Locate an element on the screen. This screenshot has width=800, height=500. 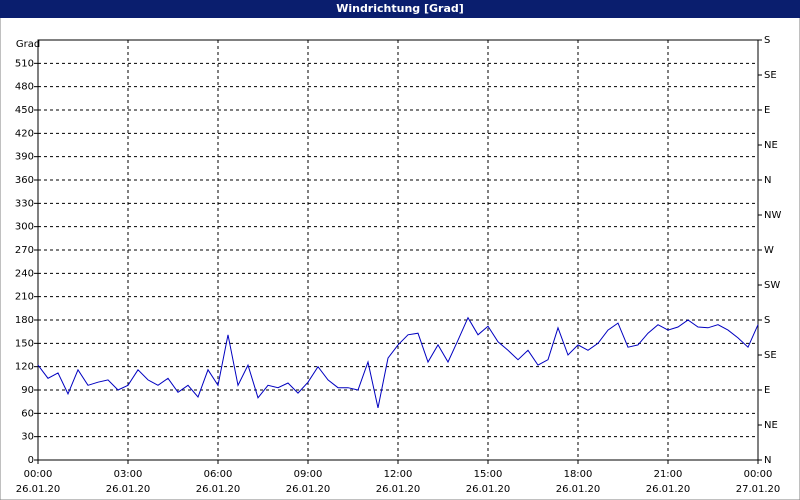
x-tick-time: 12:00 is located at coordinates (398, 474).